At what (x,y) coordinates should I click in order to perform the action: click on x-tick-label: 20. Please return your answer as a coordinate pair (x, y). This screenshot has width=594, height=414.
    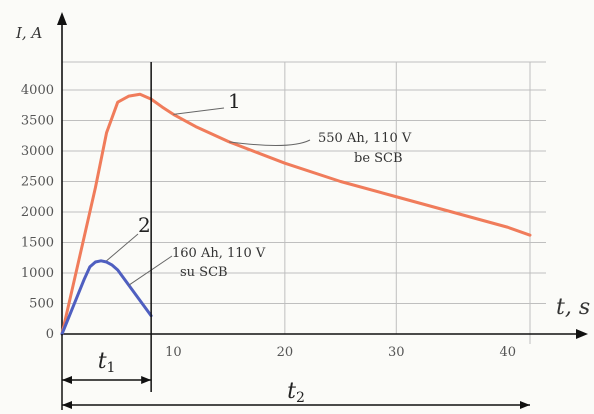
    Looking at the image, I should click on (285, 352).